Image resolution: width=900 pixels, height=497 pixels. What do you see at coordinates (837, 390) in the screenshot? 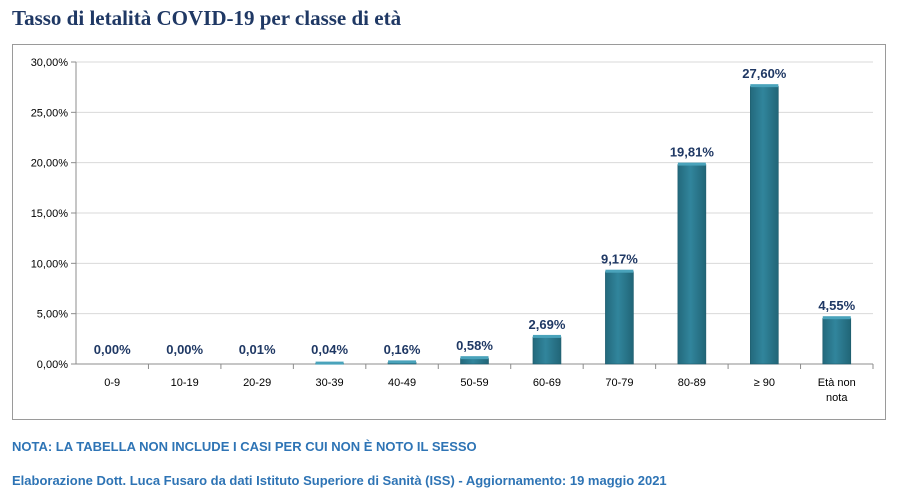
I see `x-tick-label: Età non nota` at bounding box center [837, 390].